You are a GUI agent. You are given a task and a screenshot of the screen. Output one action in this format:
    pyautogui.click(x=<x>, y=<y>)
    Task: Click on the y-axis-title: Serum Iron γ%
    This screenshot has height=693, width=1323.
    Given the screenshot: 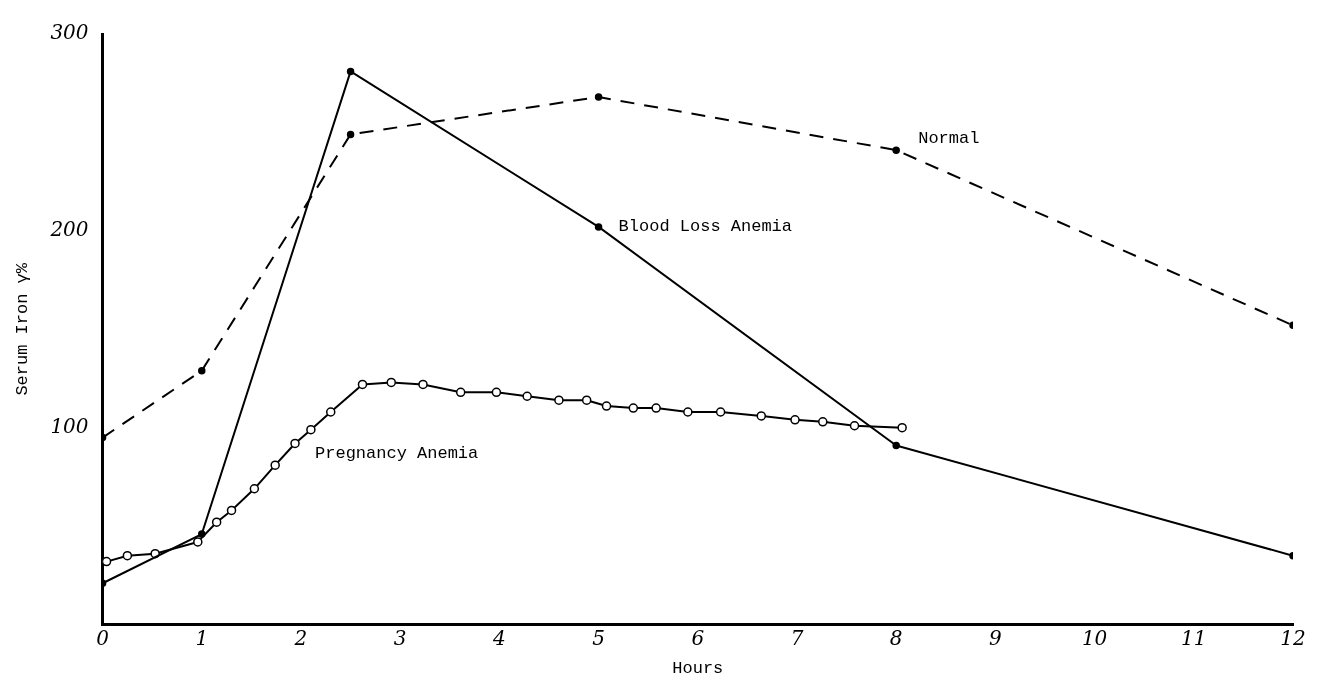 What is the action you would take?
    pyautogui.click(x=22, y=329)
    